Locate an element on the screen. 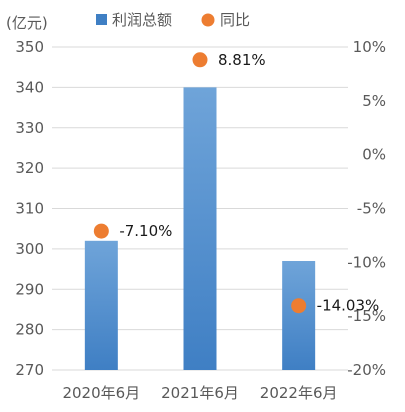  y-right-tick-label: -10% is located at coordinates (366, 262).